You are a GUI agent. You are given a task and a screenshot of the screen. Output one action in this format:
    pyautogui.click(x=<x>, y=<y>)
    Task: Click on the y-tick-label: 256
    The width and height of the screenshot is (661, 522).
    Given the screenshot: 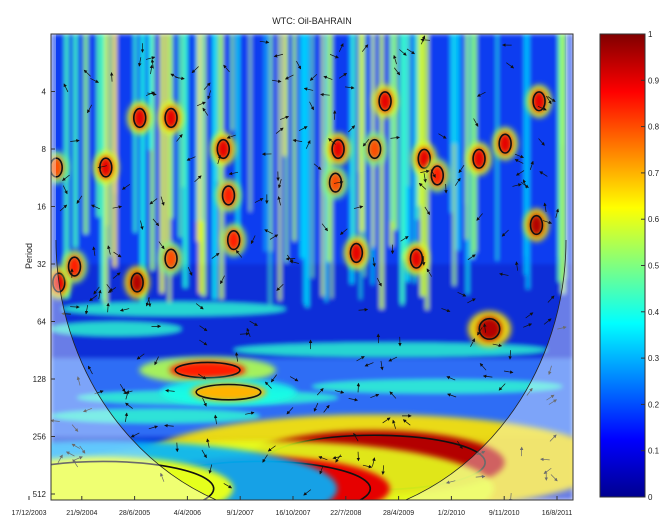 What is the action you would take?
    pyautogui.click(x=40, y=437)
    